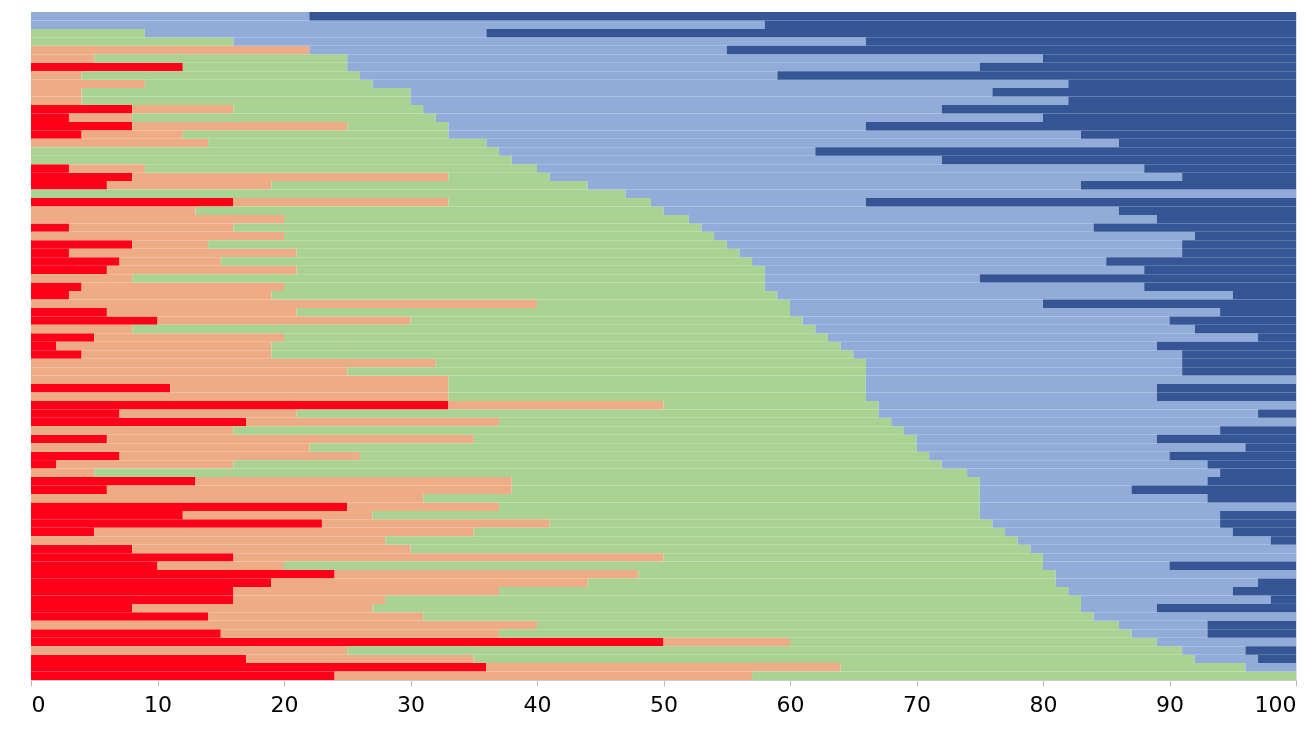 Image resolution: width=1313 pixels, height=748 pixels. I want to click on x-tick-label: 50, so click(664, 704).